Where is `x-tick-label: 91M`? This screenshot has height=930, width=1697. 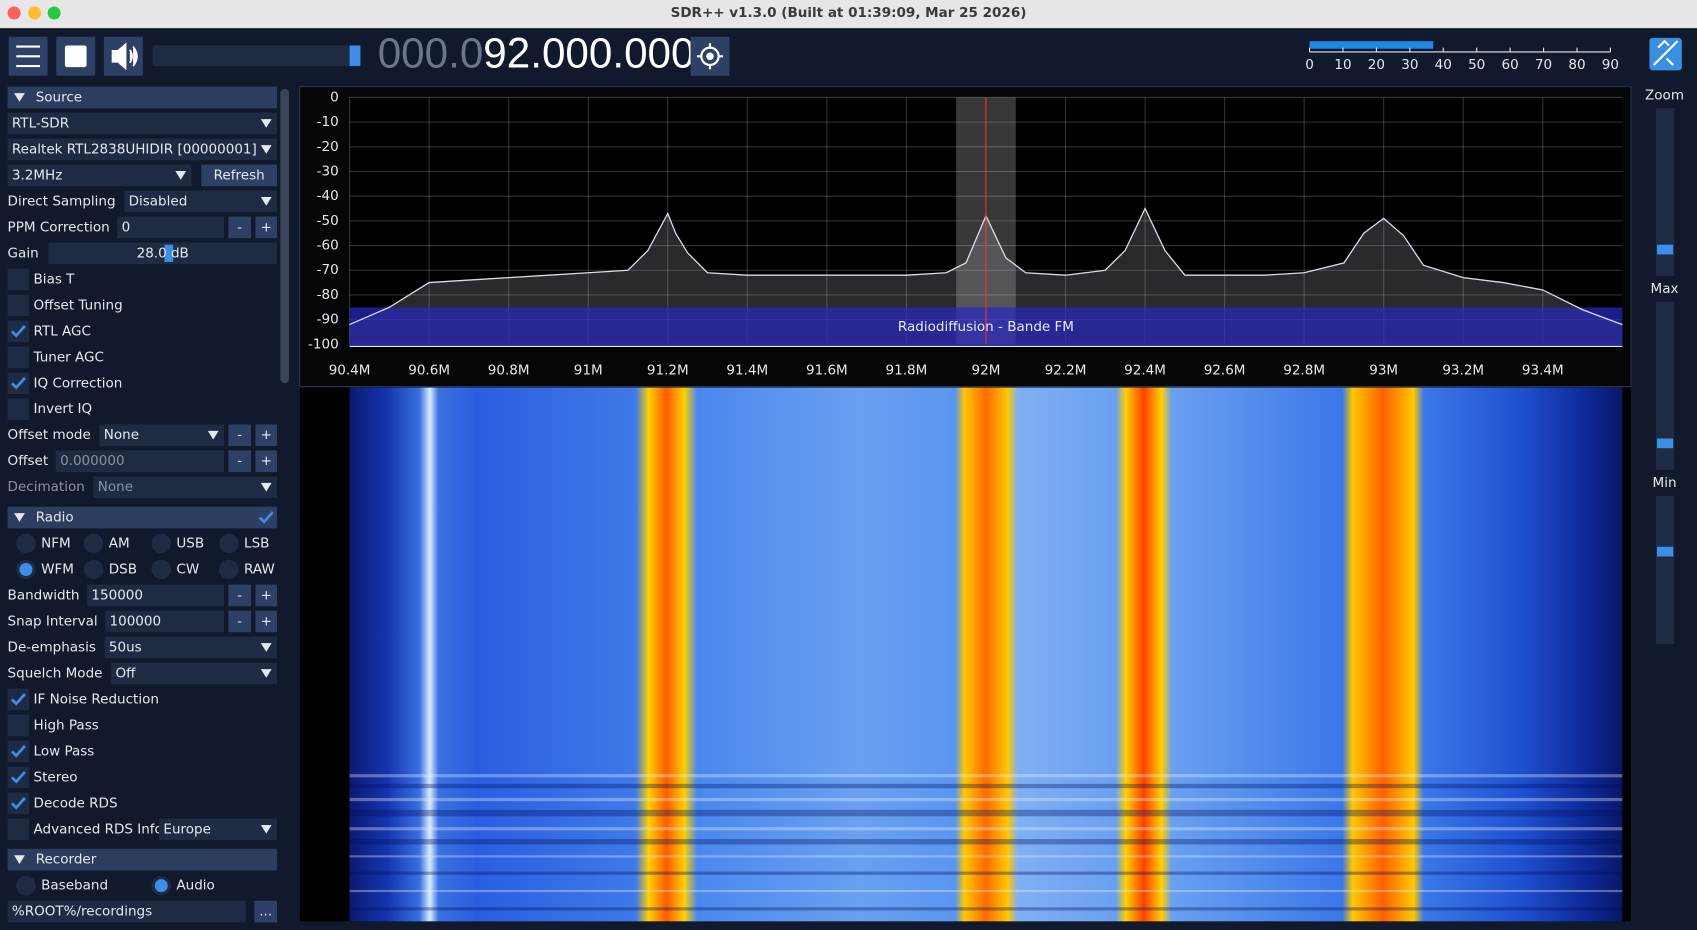 x-tick-label: 91M is located at coordinates (588, 370).